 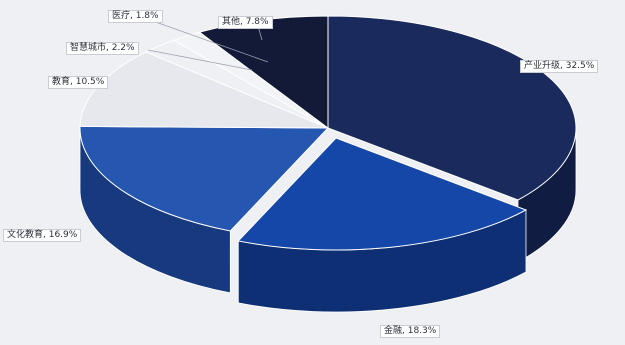 I want to click on slice-label-其他: 其他, 7.8%, so click(x=245, y=22).